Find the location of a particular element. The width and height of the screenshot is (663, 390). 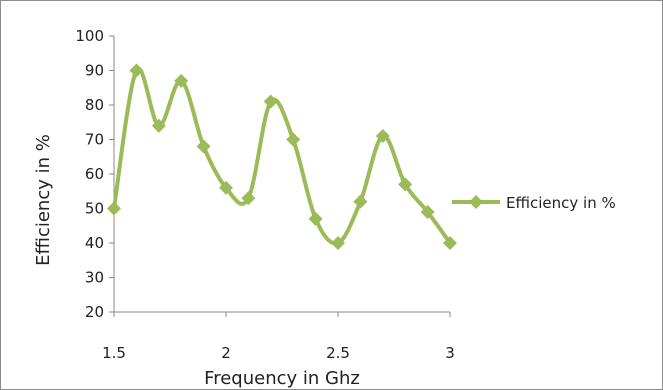

y-tick-label: 90 is located at coordinates (94, 71).